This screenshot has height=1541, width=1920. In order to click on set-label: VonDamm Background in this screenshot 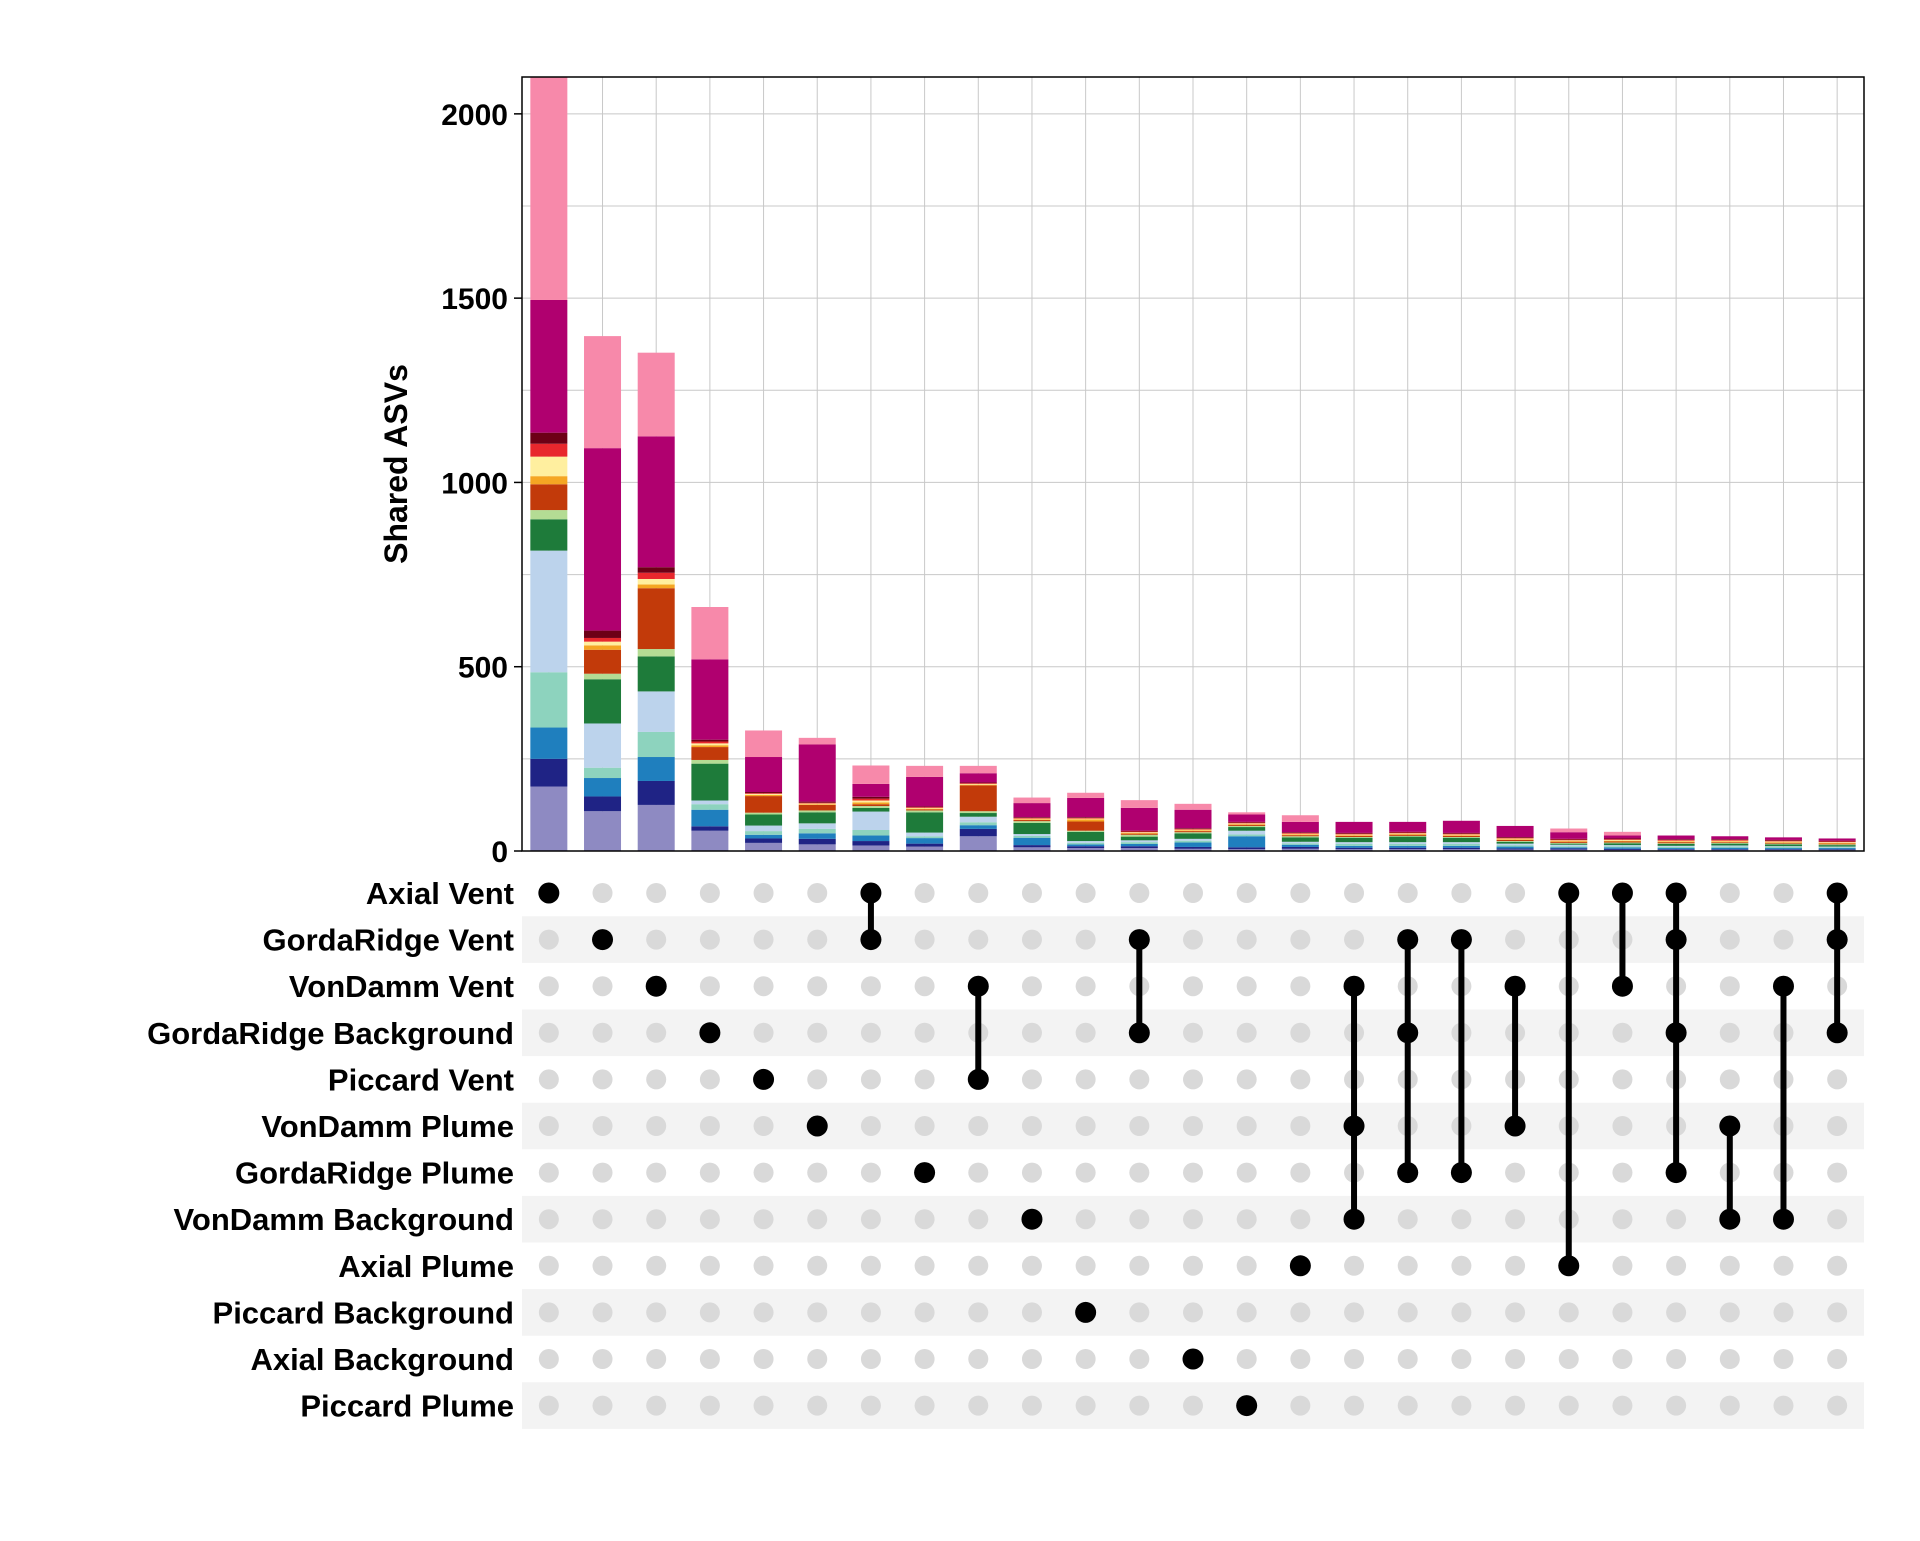, I will do `click(344, 1219)`.